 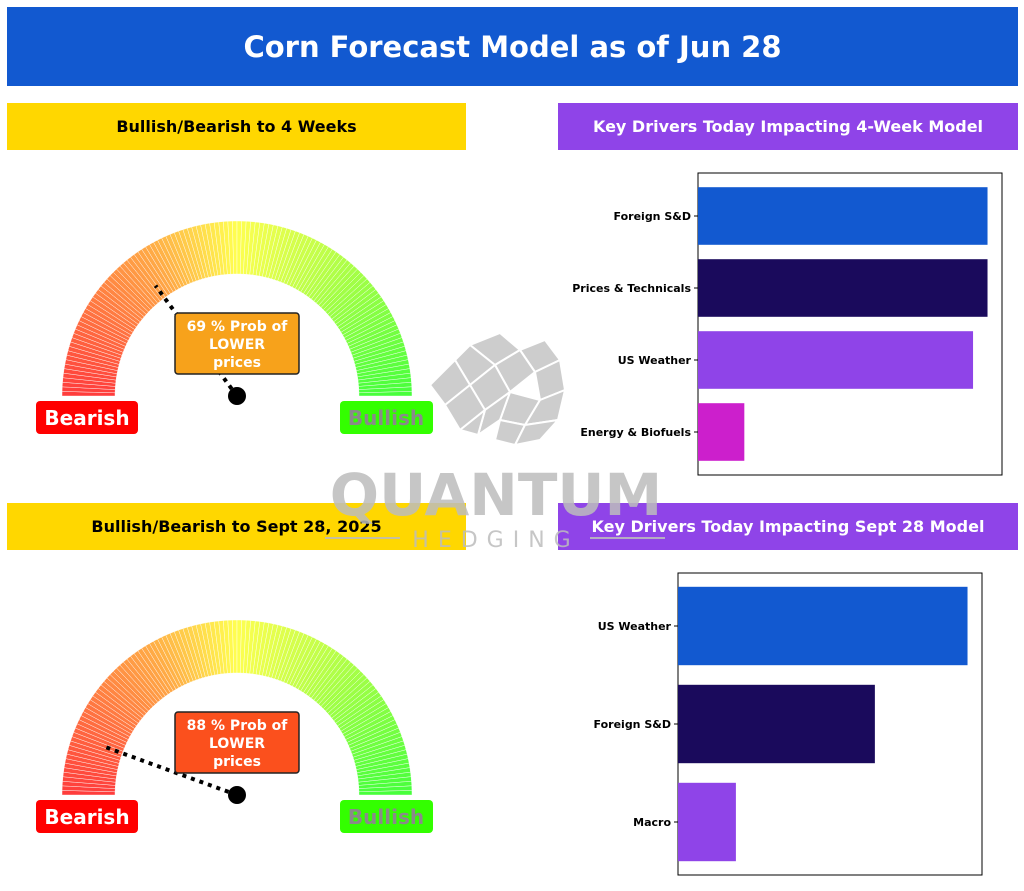 What do you see at coordinates (788, 126) in the screenshot?
I see `drivers-4week-header: Key Drivers Today Impacting 4-Week Model` at bounding box center [788, 126].